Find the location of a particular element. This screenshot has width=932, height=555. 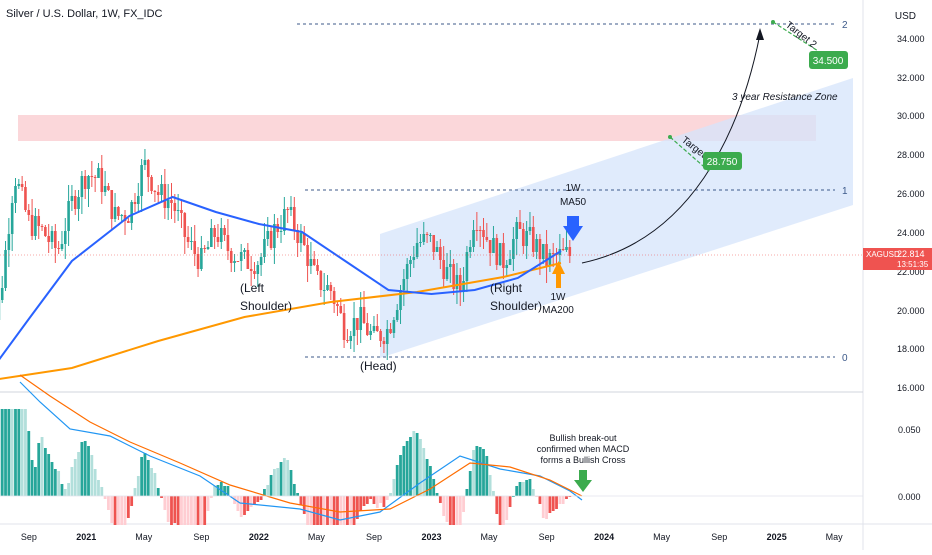

target2-value: 34.500 is located at coordinates (828, 61).